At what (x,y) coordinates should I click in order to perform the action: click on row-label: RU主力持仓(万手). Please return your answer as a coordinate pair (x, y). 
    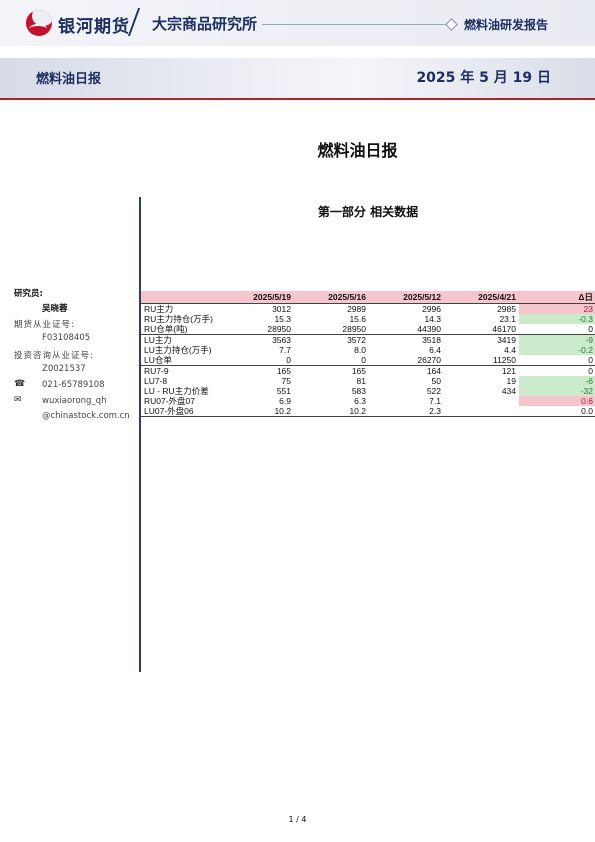
    Looking at the image, I should click on (178, 319).